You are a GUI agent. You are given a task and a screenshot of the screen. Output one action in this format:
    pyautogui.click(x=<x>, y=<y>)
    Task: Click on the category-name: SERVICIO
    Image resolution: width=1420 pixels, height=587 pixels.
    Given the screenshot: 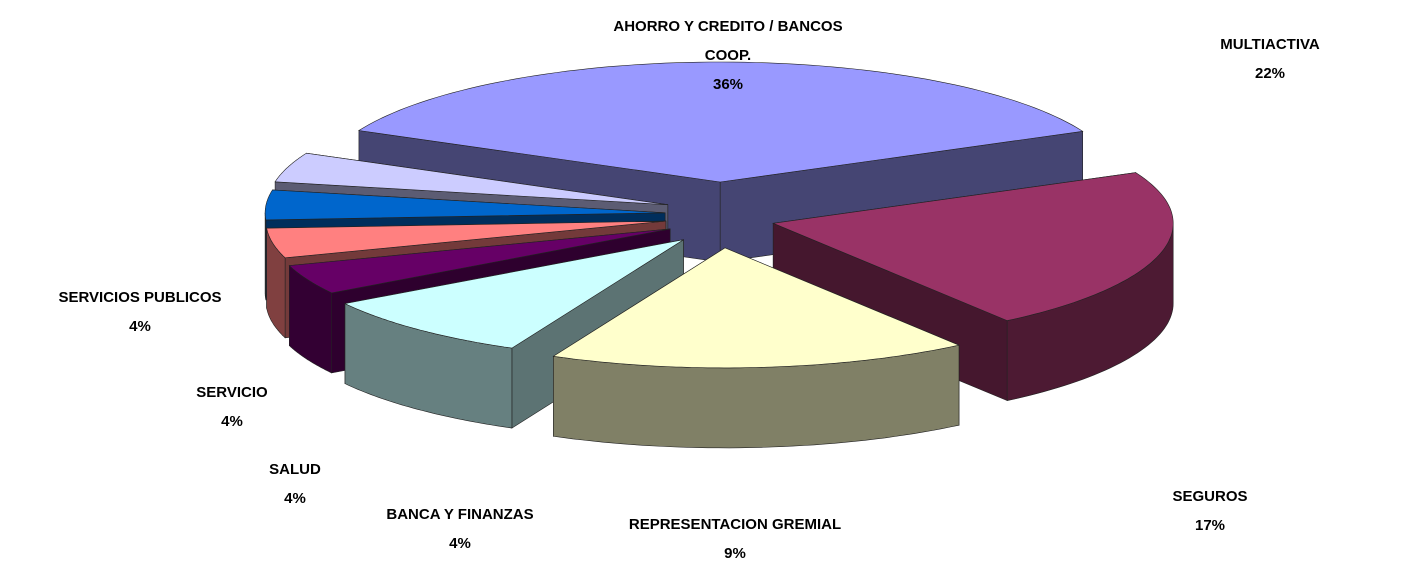 What is the action you would take?
    pyautogui.click(x=232, y=392)
    